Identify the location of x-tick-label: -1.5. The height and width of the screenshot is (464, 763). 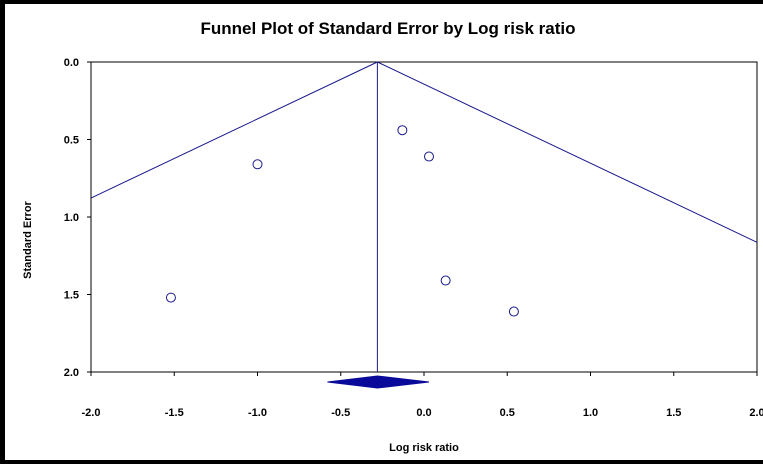
(174, 413).